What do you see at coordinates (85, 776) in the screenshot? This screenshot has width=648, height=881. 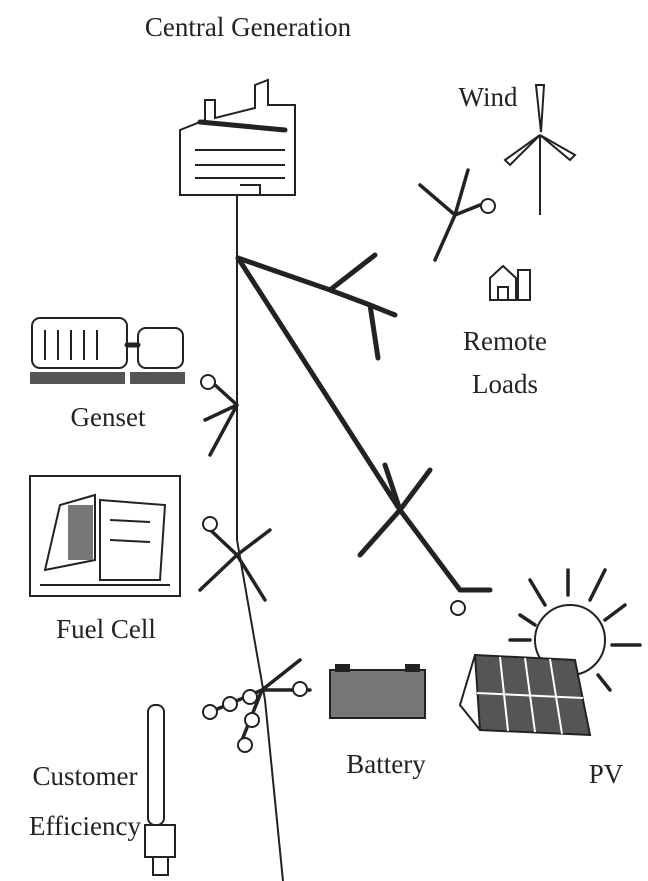 I see `customer-label: Customer` at bounding box center [85, 776].